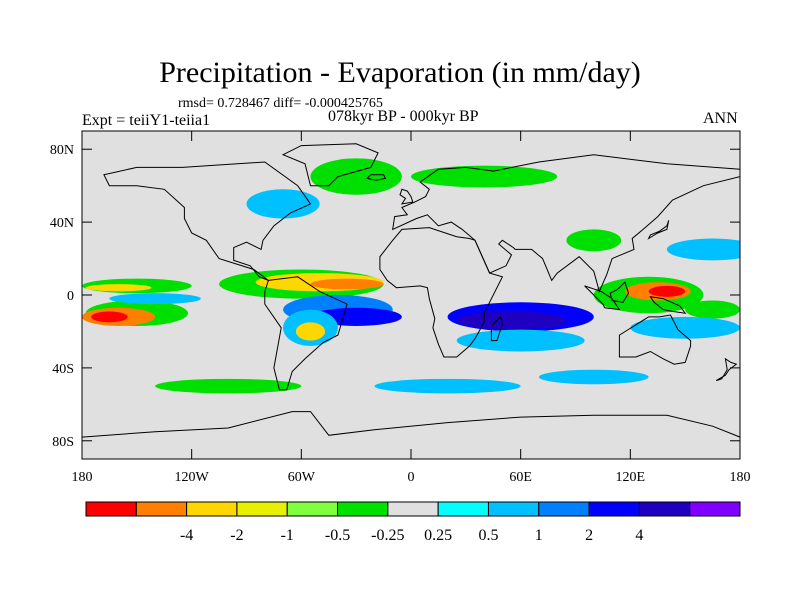 This screenshot has height=600, width=800. What do you see at coordinates (280, 103) in the screenshot?
I see `rmsd-diff-stats: rmsd= 0.728467 diff= -0.000425765` at bounding box center [280, 103].